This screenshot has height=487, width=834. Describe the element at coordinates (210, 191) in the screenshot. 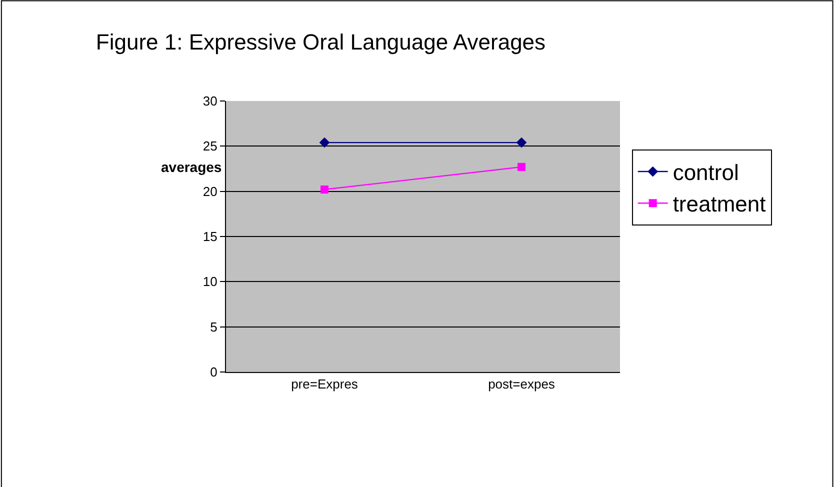

I see `y-tick-label: 20` at that location.